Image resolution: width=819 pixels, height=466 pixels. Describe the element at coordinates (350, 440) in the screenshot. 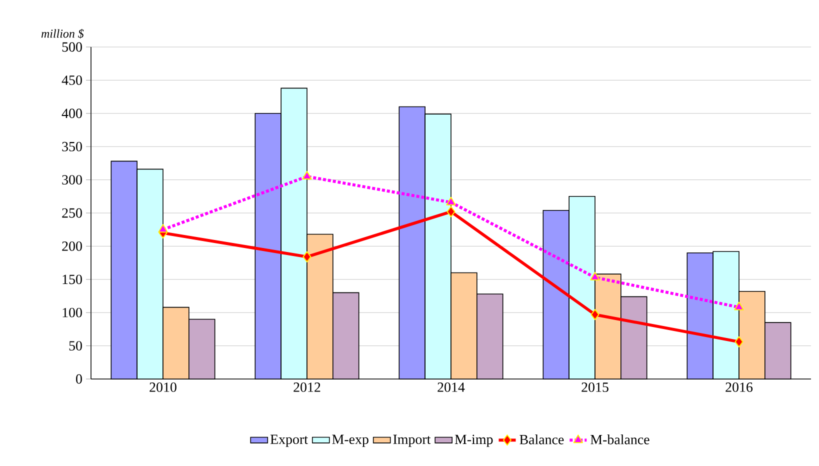

I see `legend-label: M-exp` at that location.